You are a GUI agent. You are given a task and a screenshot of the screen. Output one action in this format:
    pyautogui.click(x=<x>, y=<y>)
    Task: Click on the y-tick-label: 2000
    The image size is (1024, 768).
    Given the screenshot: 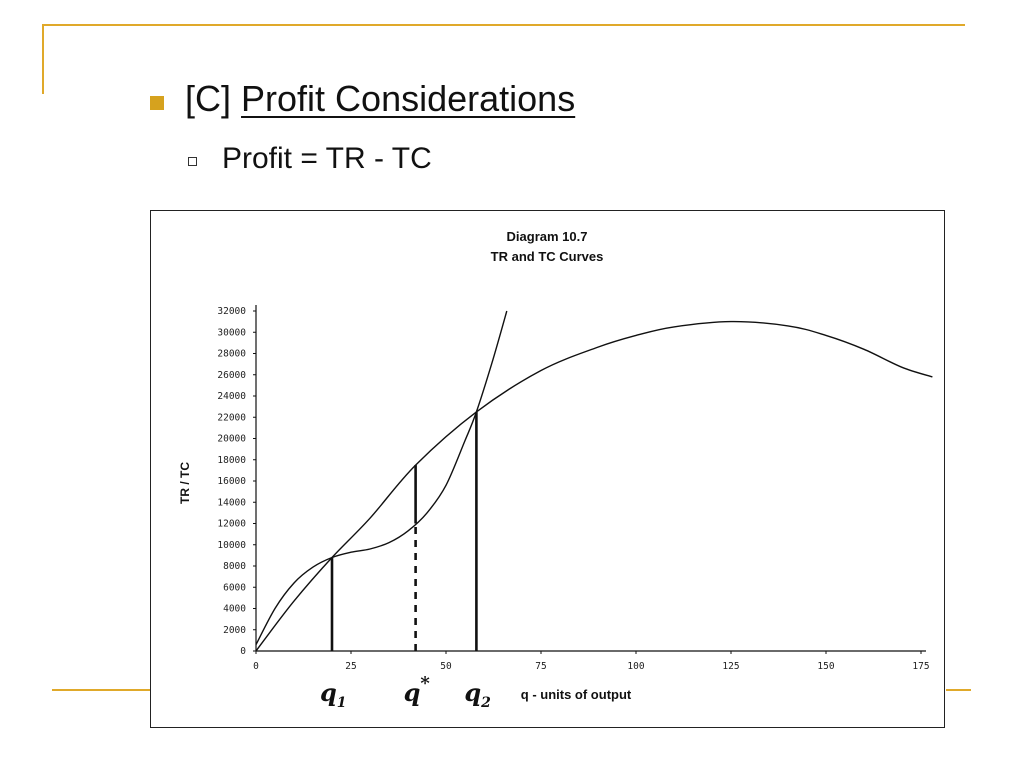 What is the action you would take?
    pyautogui.click(x=234, y=630)
    